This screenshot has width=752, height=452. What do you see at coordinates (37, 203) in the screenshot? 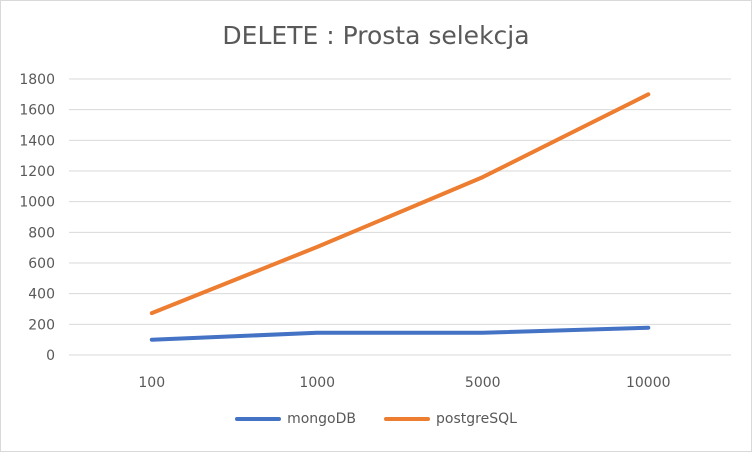
I see `y-tick-label: 1000` at bounding box center [37, 203].